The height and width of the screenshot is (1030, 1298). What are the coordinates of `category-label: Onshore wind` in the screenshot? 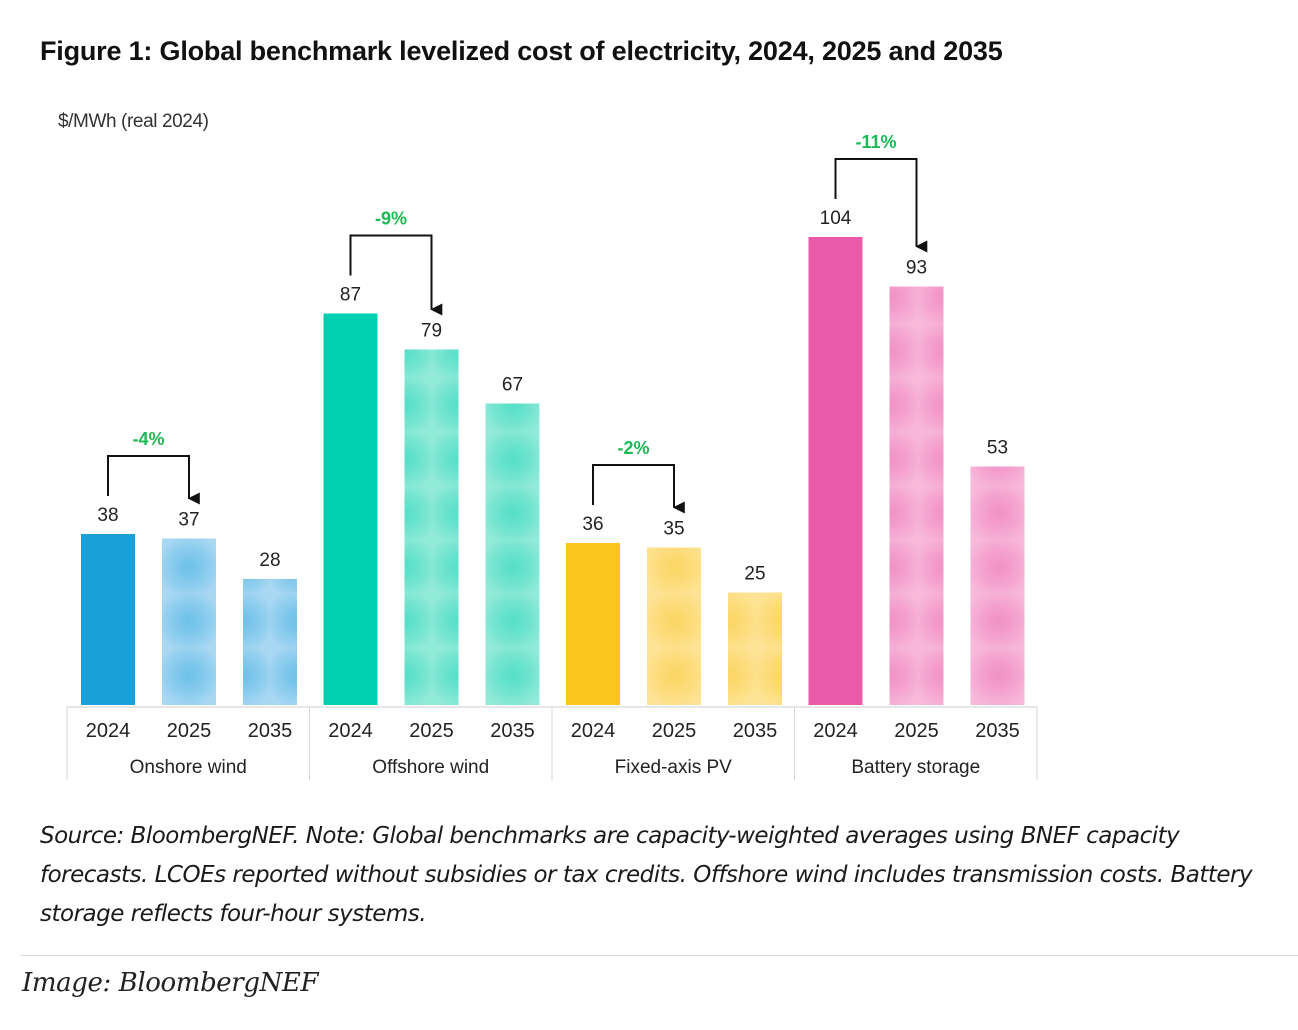 It's located at (188, 767).